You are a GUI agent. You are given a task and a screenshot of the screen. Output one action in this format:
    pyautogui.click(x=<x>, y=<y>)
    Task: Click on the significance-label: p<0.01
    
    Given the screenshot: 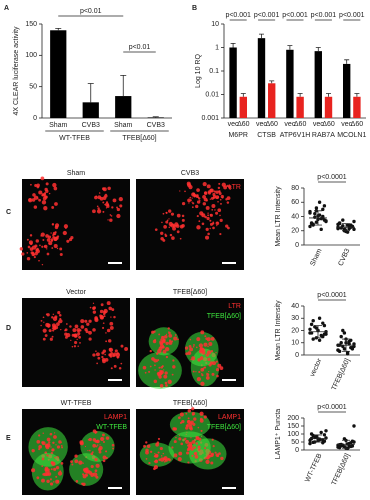 What is the action you would take?
    pyautogui.click(x=140, y=47)
    